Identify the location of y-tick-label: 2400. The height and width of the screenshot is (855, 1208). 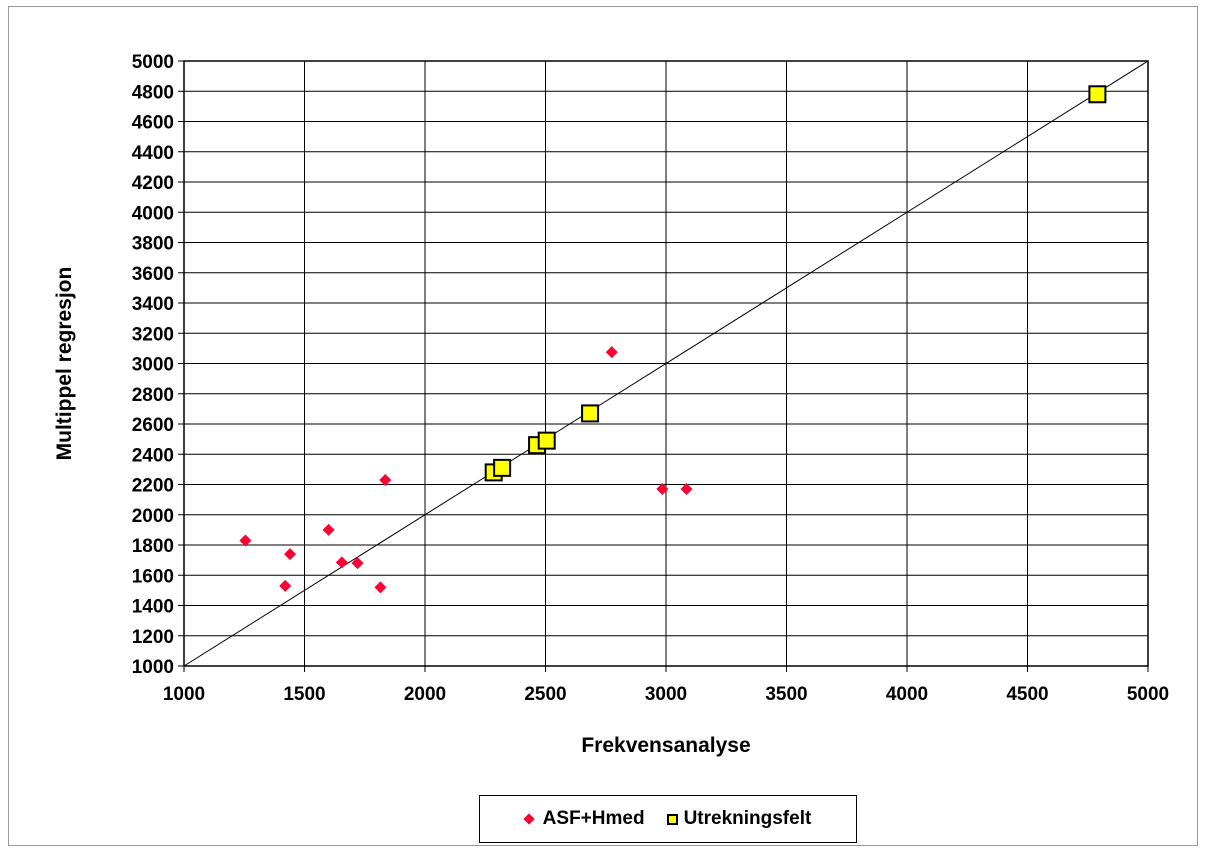
(153, 455).